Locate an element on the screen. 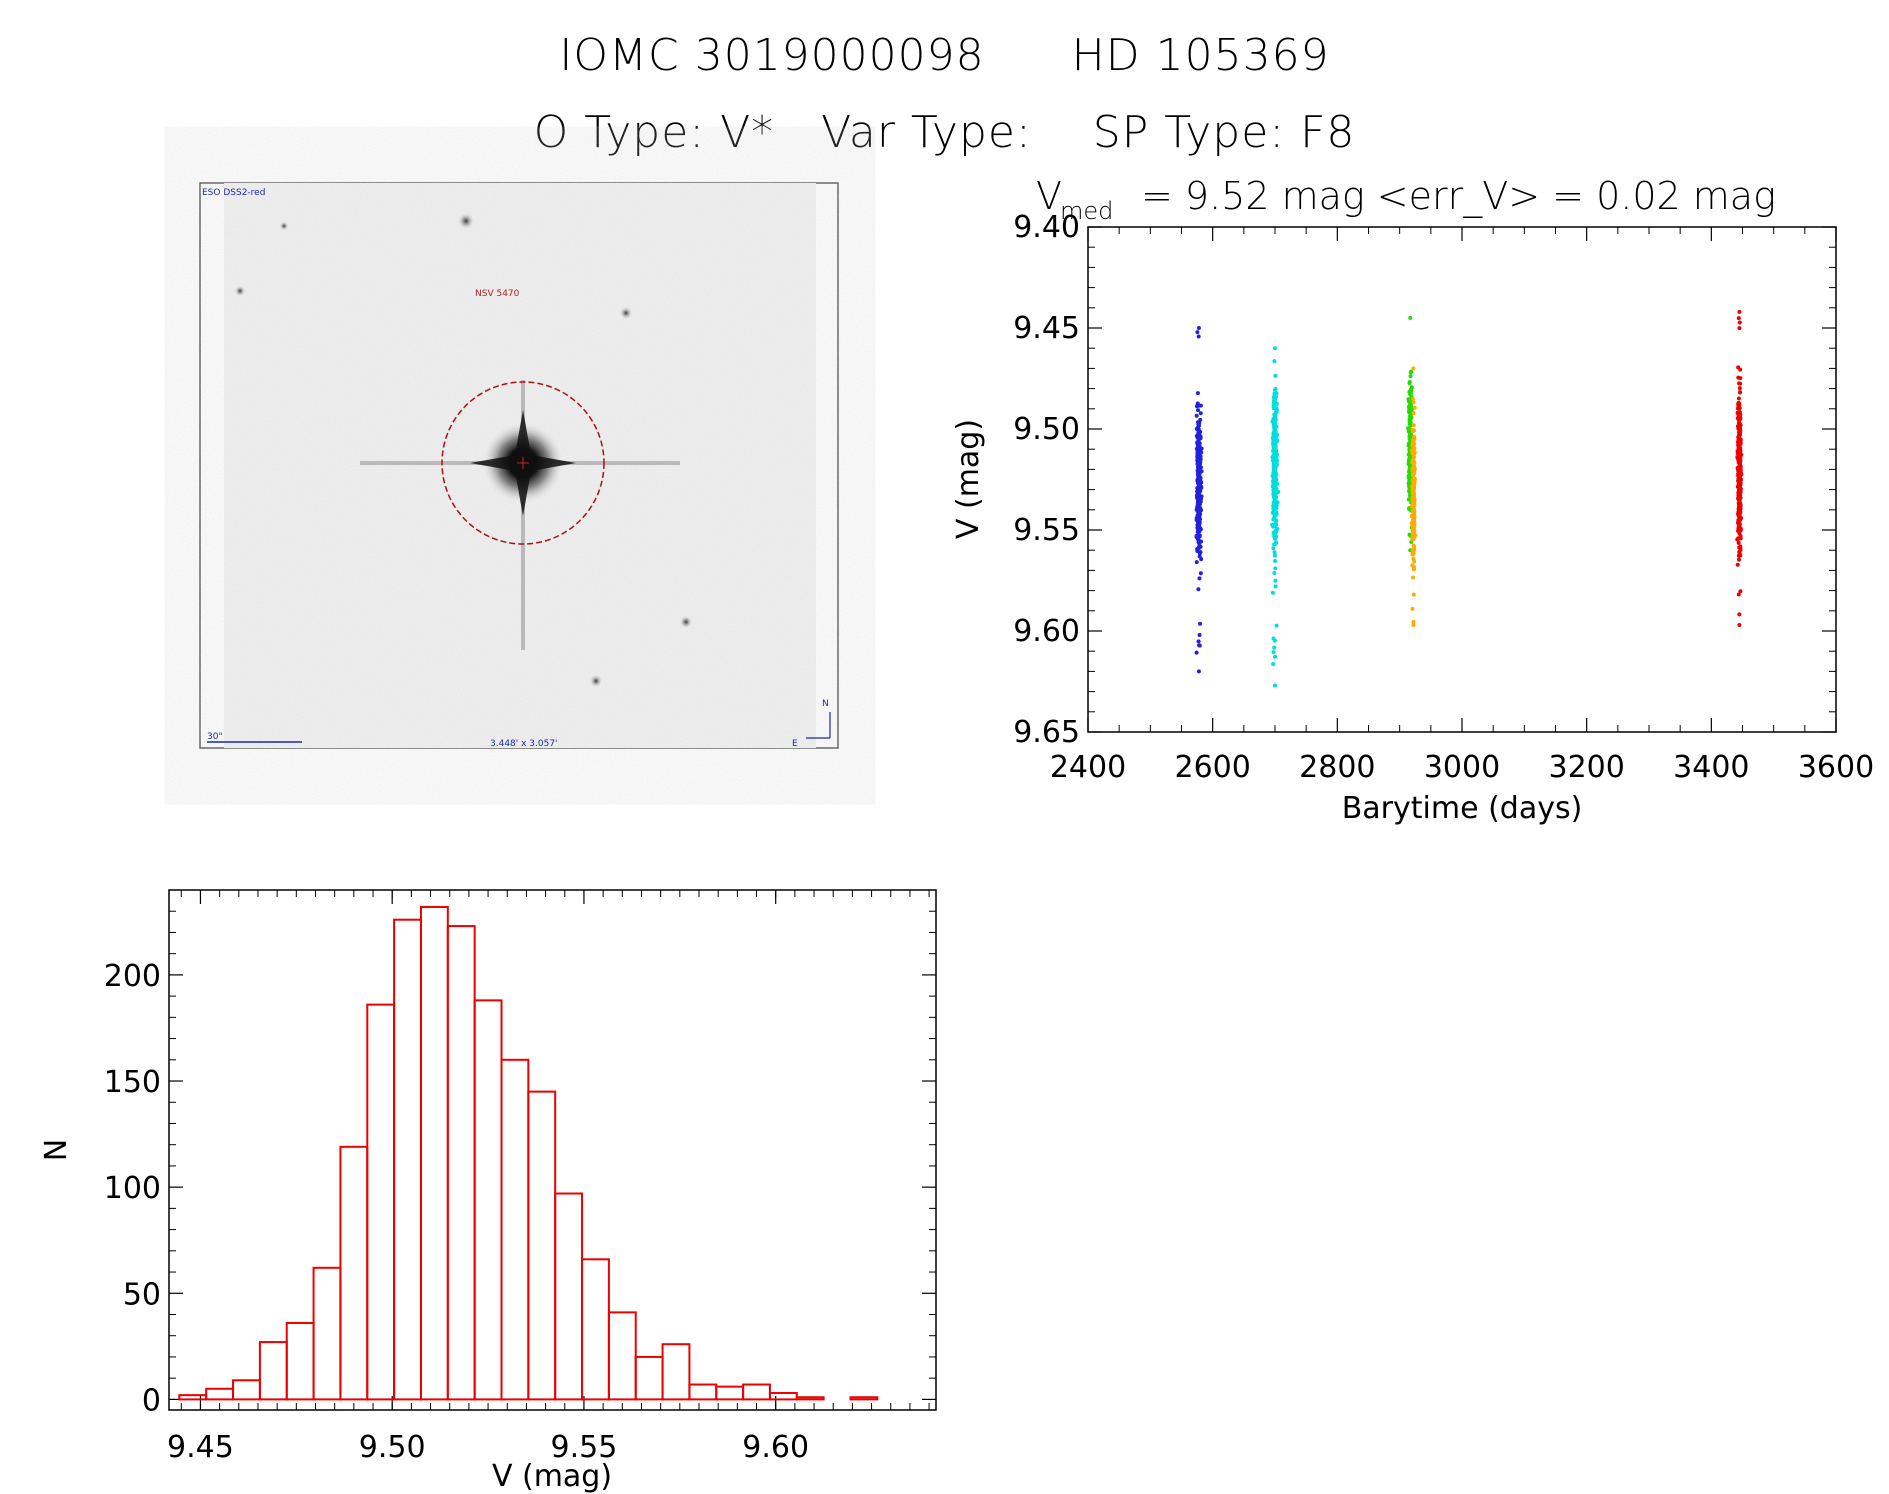  survey-label: ESO DSS2-red is located at coordinates (233, 193).